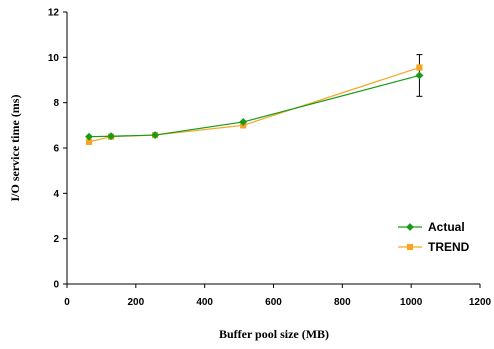  I want to click on legend-marker-actual, so click(410, 227).